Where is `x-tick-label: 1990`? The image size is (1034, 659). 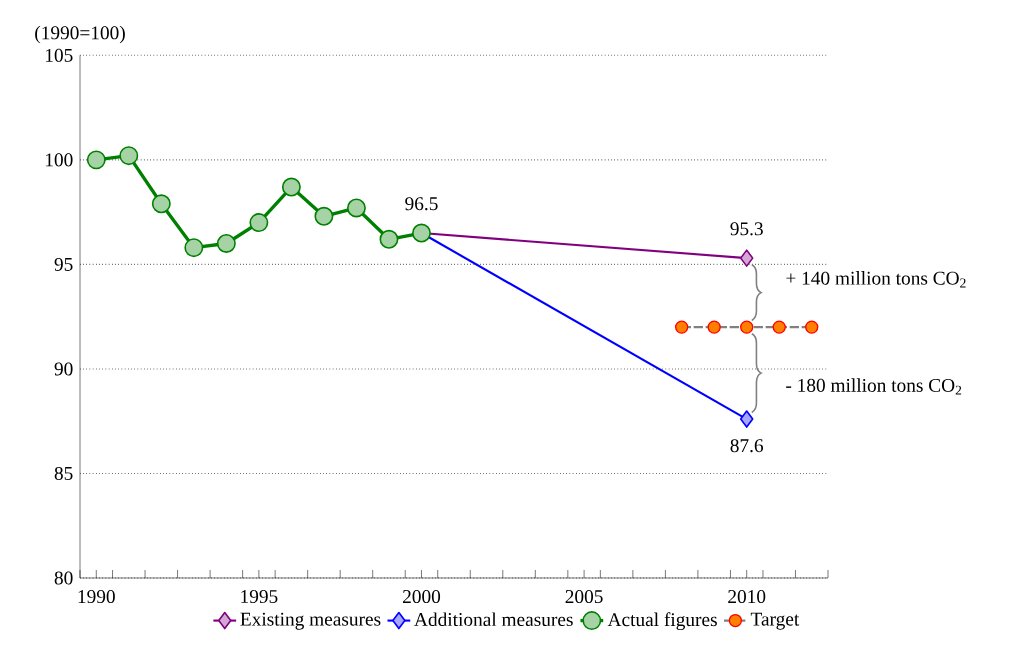 x-tick-label: 1990 is located at coordinates (96, 597).